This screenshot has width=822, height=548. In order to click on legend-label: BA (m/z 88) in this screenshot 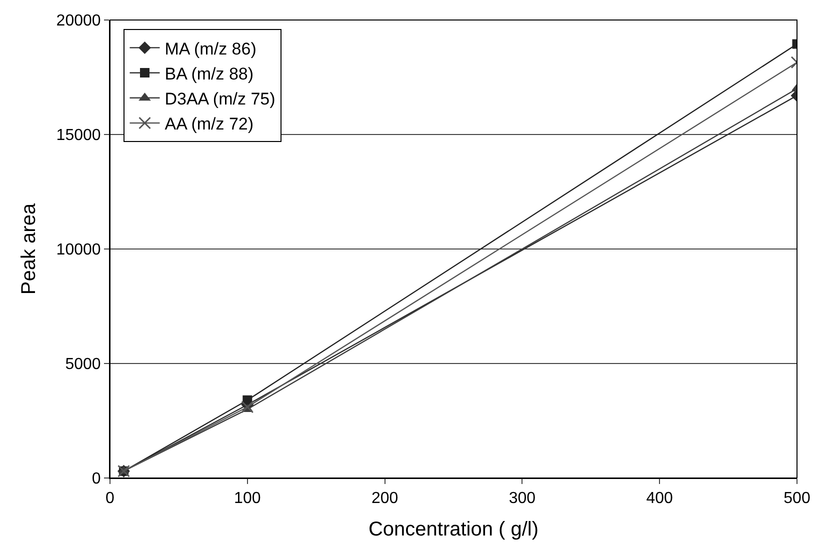, I will do `click(209, 74)`.